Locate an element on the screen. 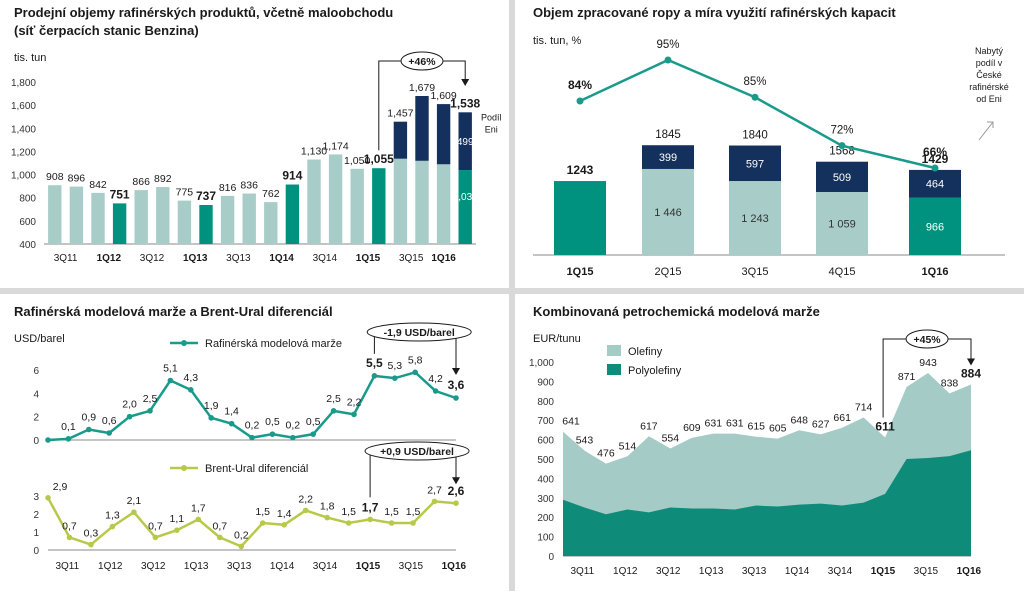 The height and width of the screenshot is (596, 1024). y-tick-label: 1,600 is located at coordinates (23, 106).